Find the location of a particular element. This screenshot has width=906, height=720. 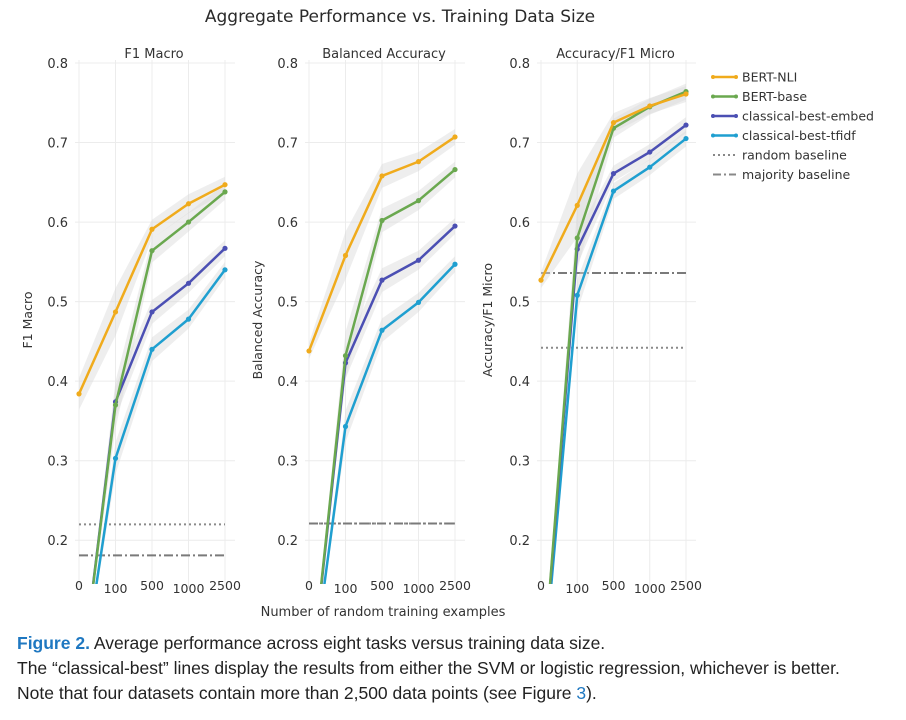

legend-item: random baseline is located at coordinates (780, 155).